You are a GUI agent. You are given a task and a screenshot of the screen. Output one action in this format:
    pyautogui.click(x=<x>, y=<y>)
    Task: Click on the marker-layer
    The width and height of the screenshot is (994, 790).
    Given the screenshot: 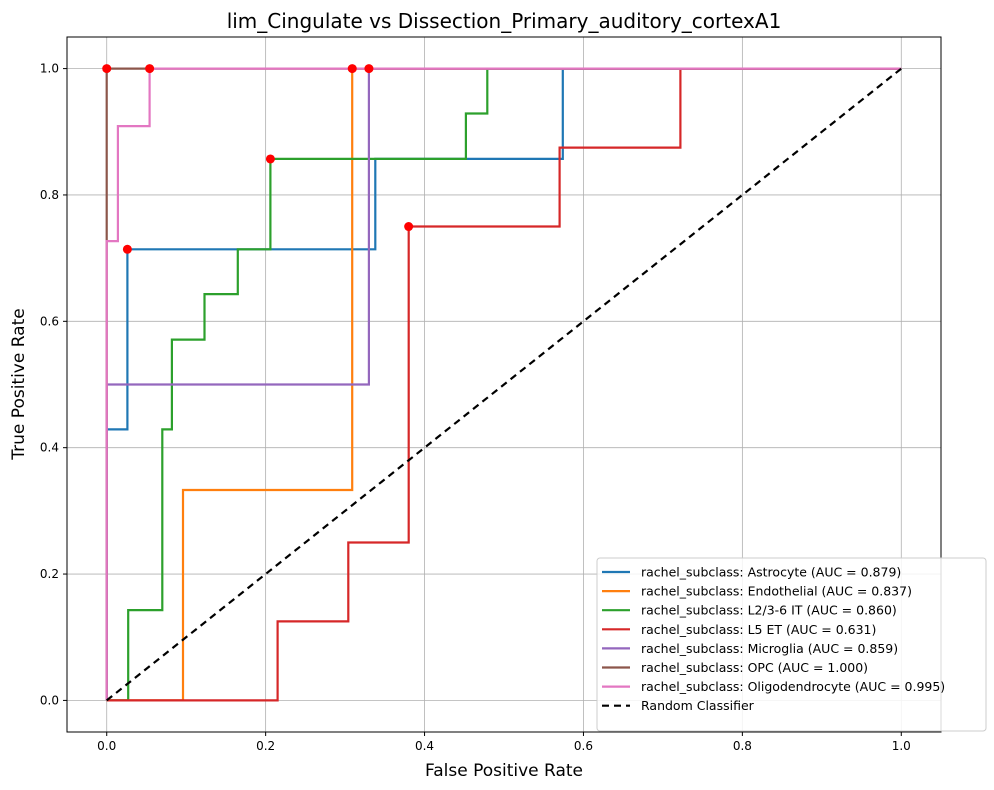 What is the action you would take?
    pyautogui.click(x=258, y=159)
    